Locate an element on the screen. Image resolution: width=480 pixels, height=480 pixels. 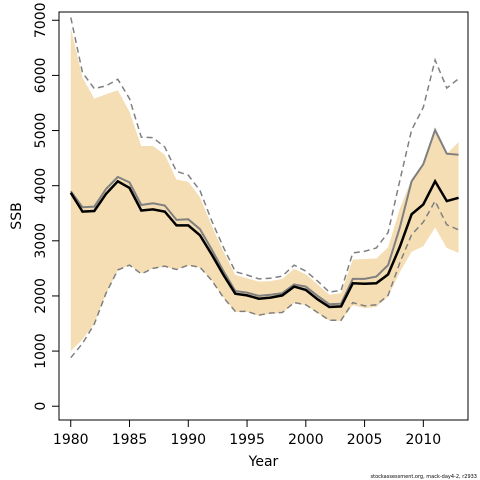
y-tick-label-4000: 4000 is located at coordinates (41, 186).